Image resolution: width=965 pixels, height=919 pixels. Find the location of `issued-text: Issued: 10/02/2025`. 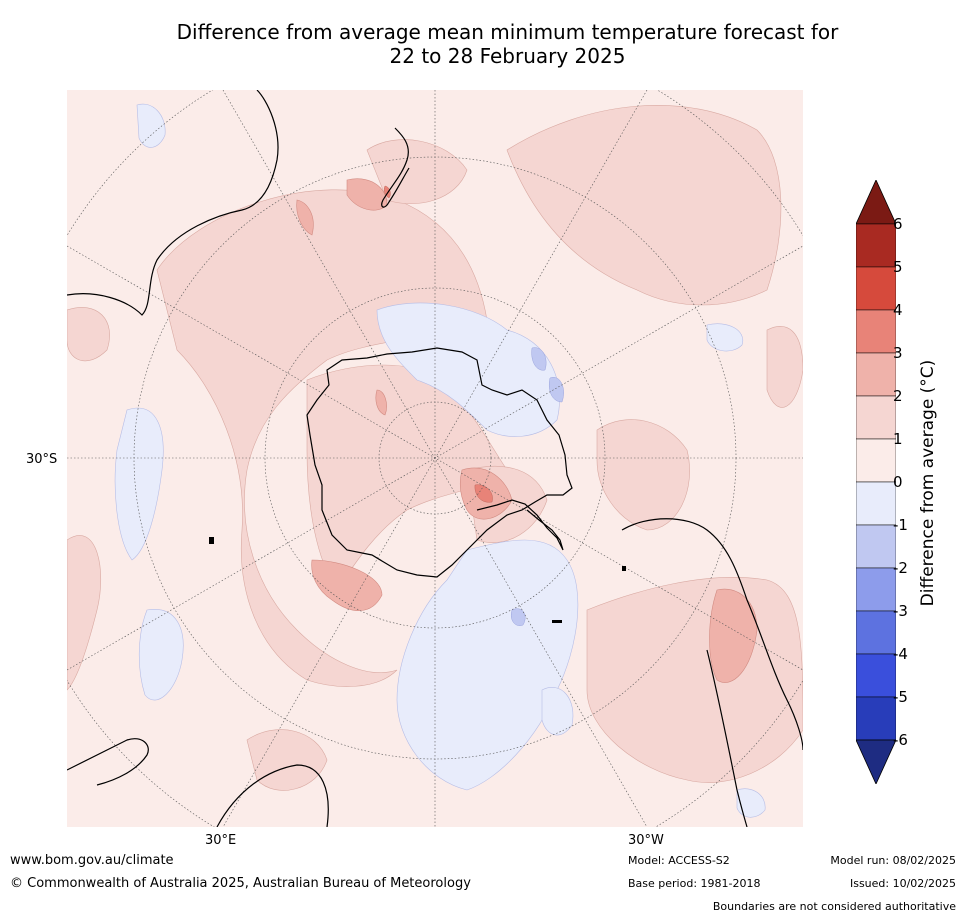

issued-text: Issued: 10/02/2025 is located at coordinates (902, 883).